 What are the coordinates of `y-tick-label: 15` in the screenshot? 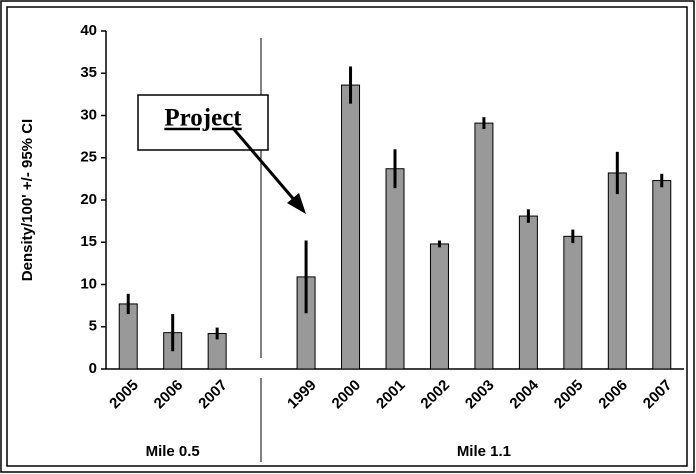 It's located at (88, 241).